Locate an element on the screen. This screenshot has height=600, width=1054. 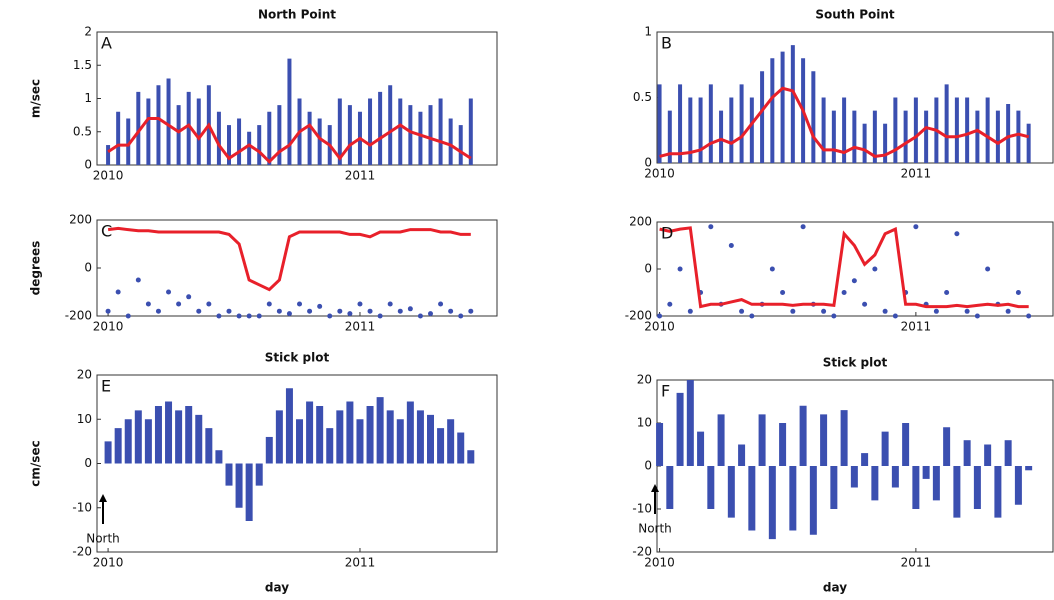
y-tick-label: -200 is located at coordinates (78, 316).